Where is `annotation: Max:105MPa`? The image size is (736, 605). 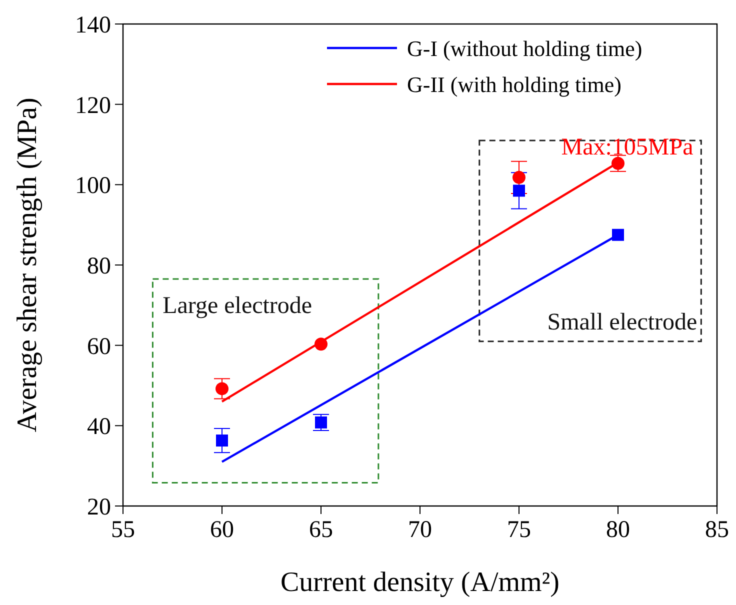 annotation: Max:105MPa is located at coordinates (627, 147).